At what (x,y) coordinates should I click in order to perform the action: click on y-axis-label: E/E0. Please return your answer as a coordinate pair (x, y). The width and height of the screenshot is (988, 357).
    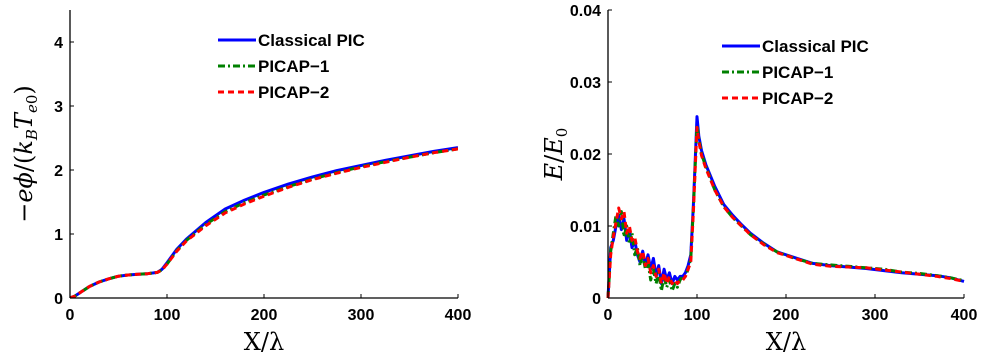
    Looking at the image, I should click on (555, 155).